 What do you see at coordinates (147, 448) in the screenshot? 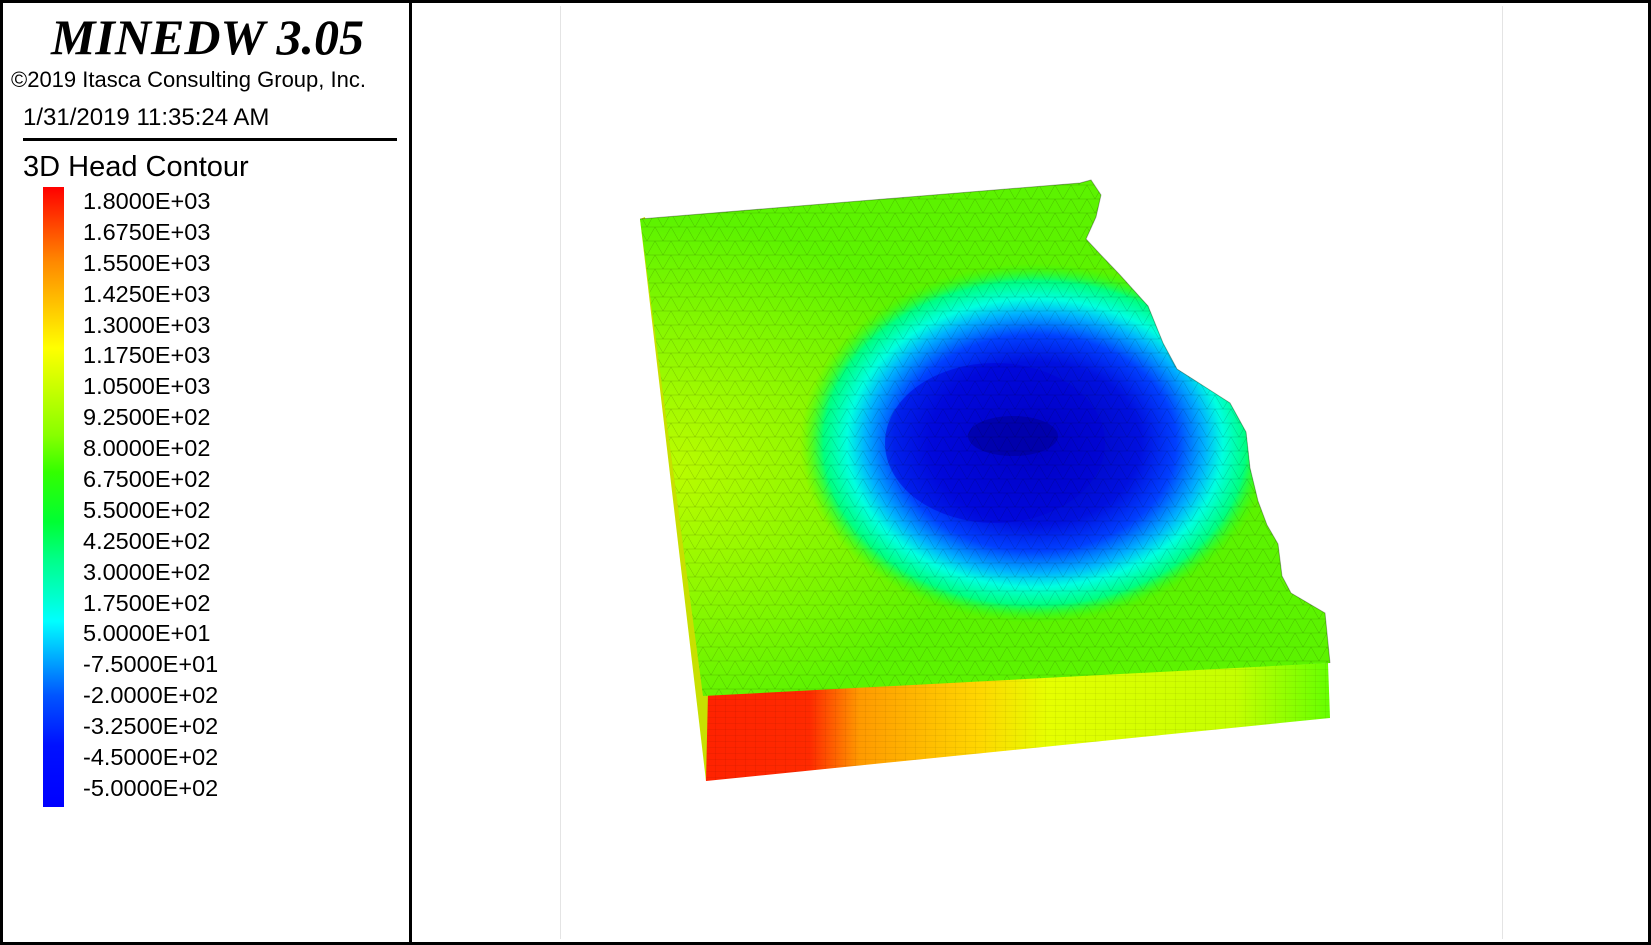
I see `legend-value: 8.0000E+02` at bounding box center [147, 448].